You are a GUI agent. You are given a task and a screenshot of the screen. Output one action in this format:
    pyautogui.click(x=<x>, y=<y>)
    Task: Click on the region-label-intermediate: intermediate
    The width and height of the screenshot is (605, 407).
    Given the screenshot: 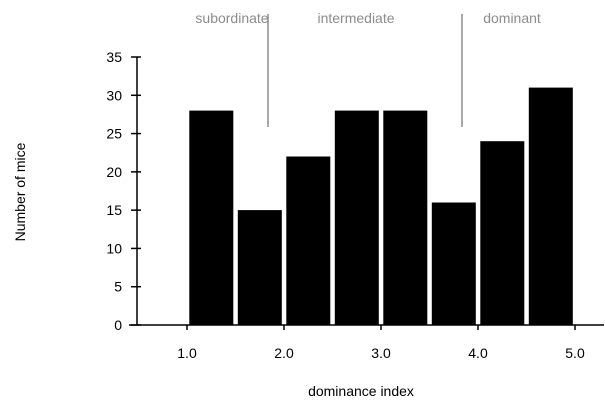 What is the action you would take?
    pyautogui.click(x=355, y=18)
    